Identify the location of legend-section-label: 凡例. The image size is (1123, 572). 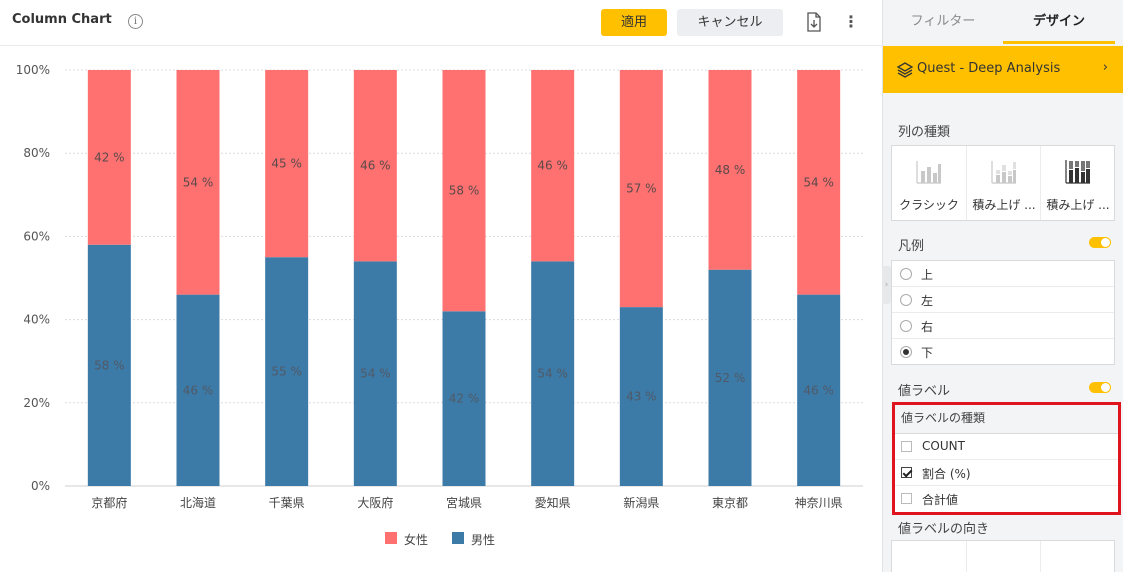
(911, 246).